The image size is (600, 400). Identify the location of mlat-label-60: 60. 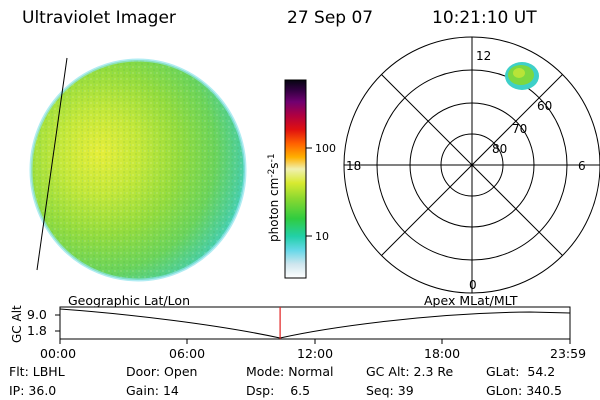
(544, 106).